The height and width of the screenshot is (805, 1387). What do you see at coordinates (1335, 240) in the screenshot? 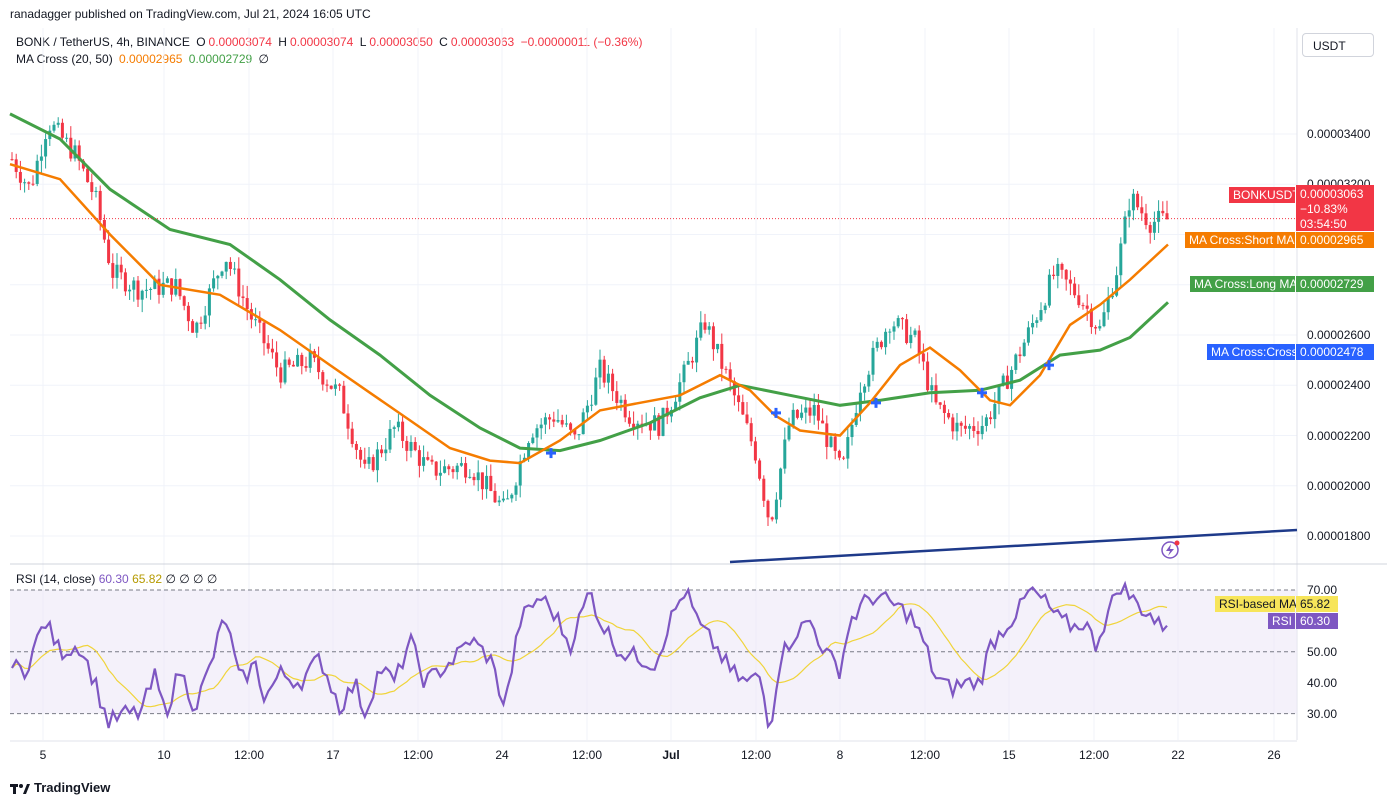
I see `short-ma-value-tag: 0.00002965` at bounding box center [1335, 240].